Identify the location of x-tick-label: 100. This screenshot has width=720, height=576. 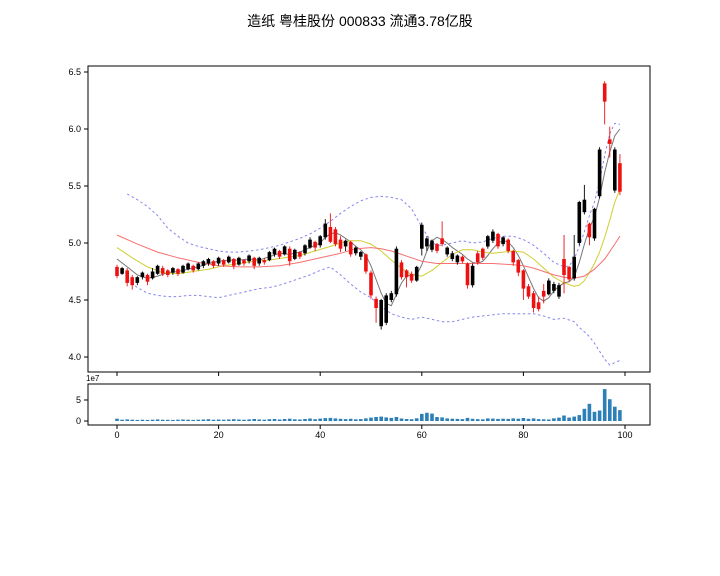
(624, 435).